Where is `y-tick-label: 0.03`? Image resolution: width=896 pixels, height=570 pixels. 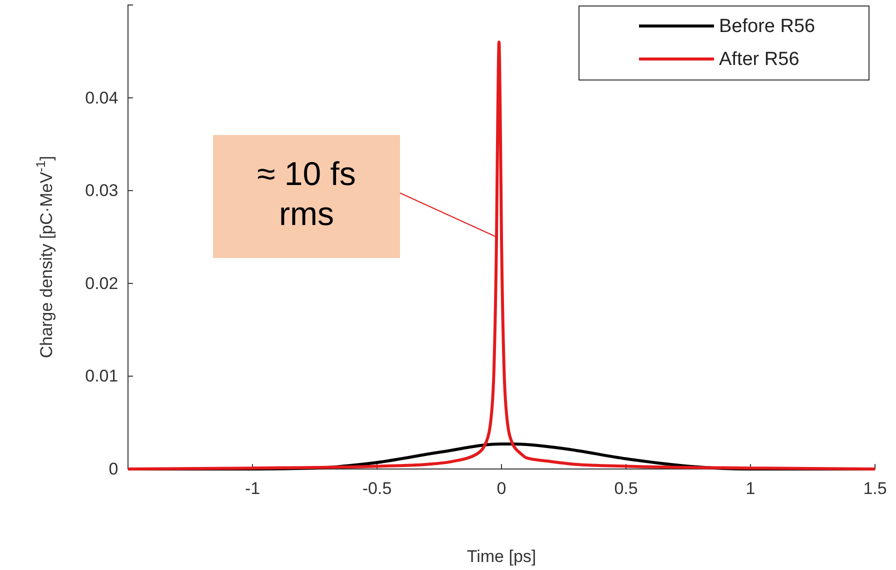
y-tick-label: 0.03 is located at coordinates (101, 190).